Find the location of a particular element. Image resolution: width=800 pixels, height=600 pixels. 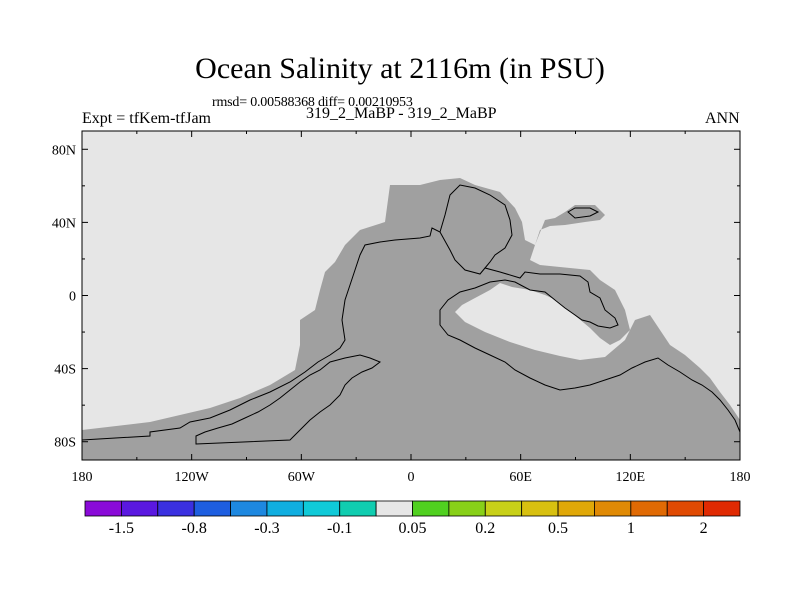

colorbar-label: 0.2 is located at coordinates (485, 528).